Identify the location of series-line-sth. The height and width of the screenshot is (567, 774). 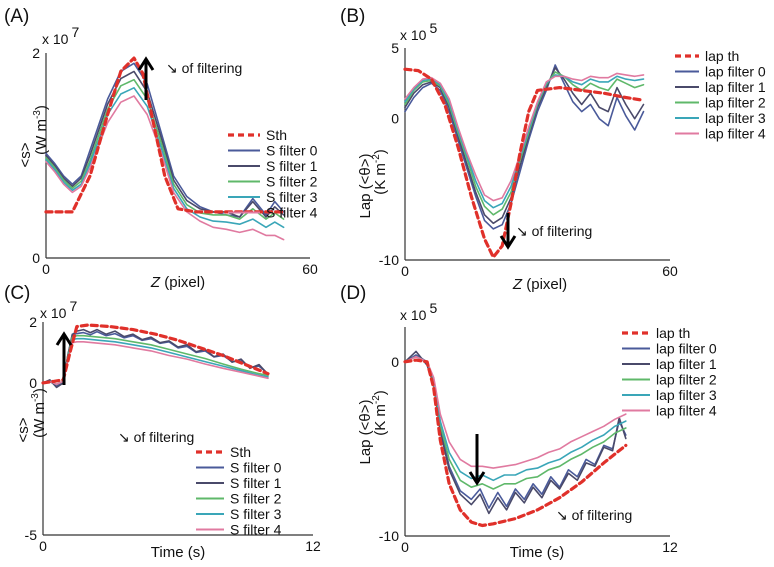
(165, 135).